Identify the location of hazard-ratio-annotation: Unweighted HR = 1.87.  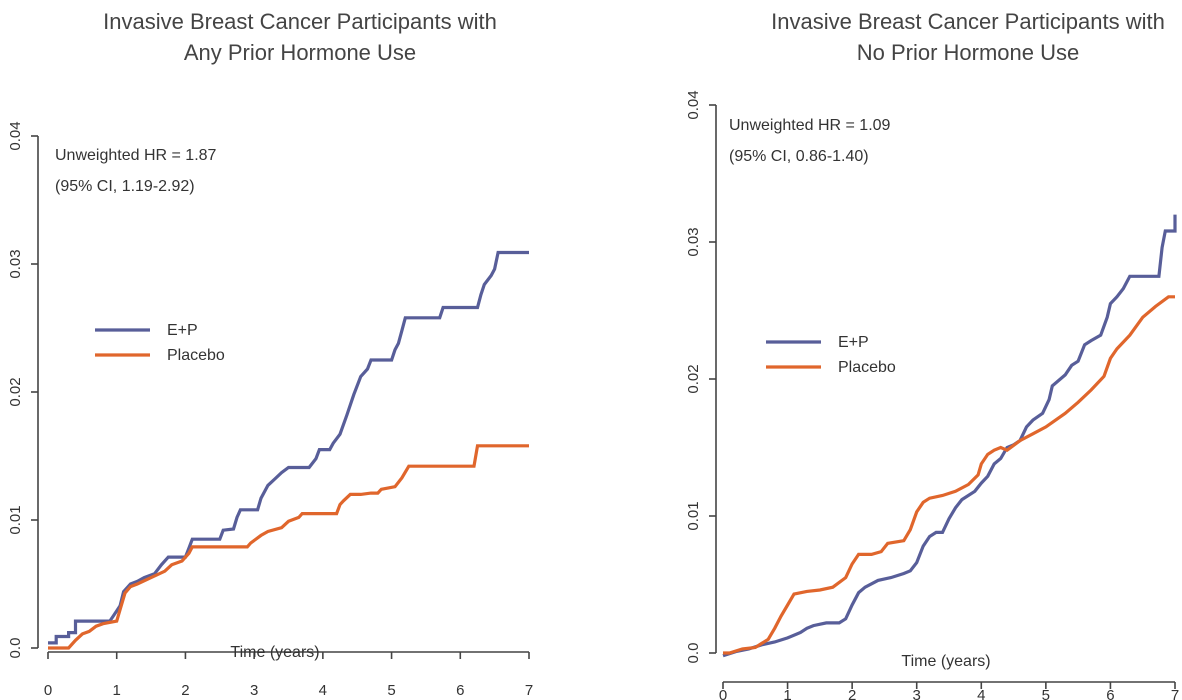
(136, 155).